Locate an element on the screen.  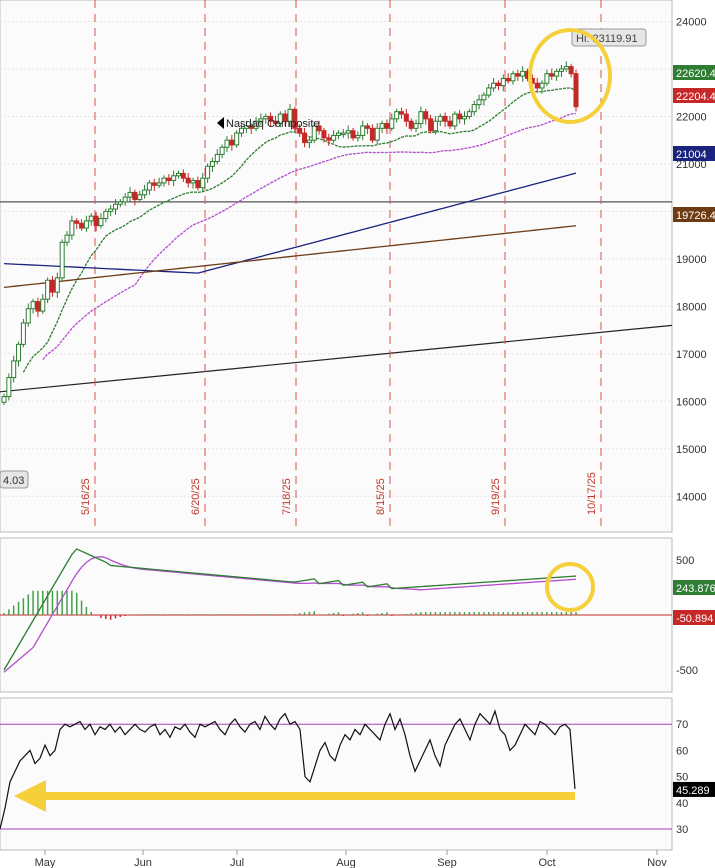
x-axis-months: May Jun Jul Aug Sep Oct Nov is located at coordinates (351, 859).